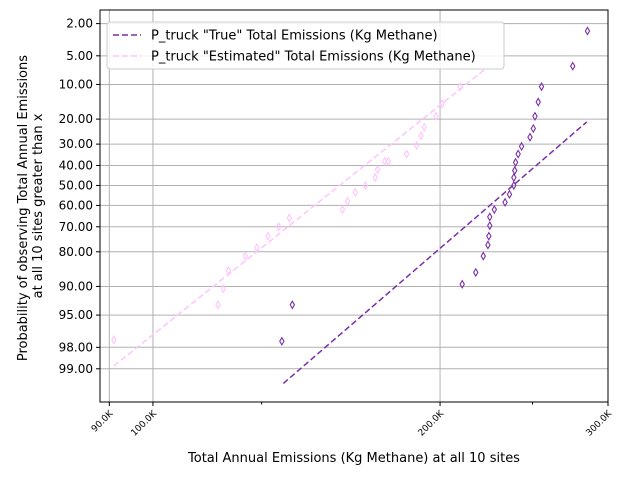 This screenshot has width=640, height=480. Describe the element at coordinates (76, 84) in the screenshot. I see `y-tick-label: 10.00` at that location.